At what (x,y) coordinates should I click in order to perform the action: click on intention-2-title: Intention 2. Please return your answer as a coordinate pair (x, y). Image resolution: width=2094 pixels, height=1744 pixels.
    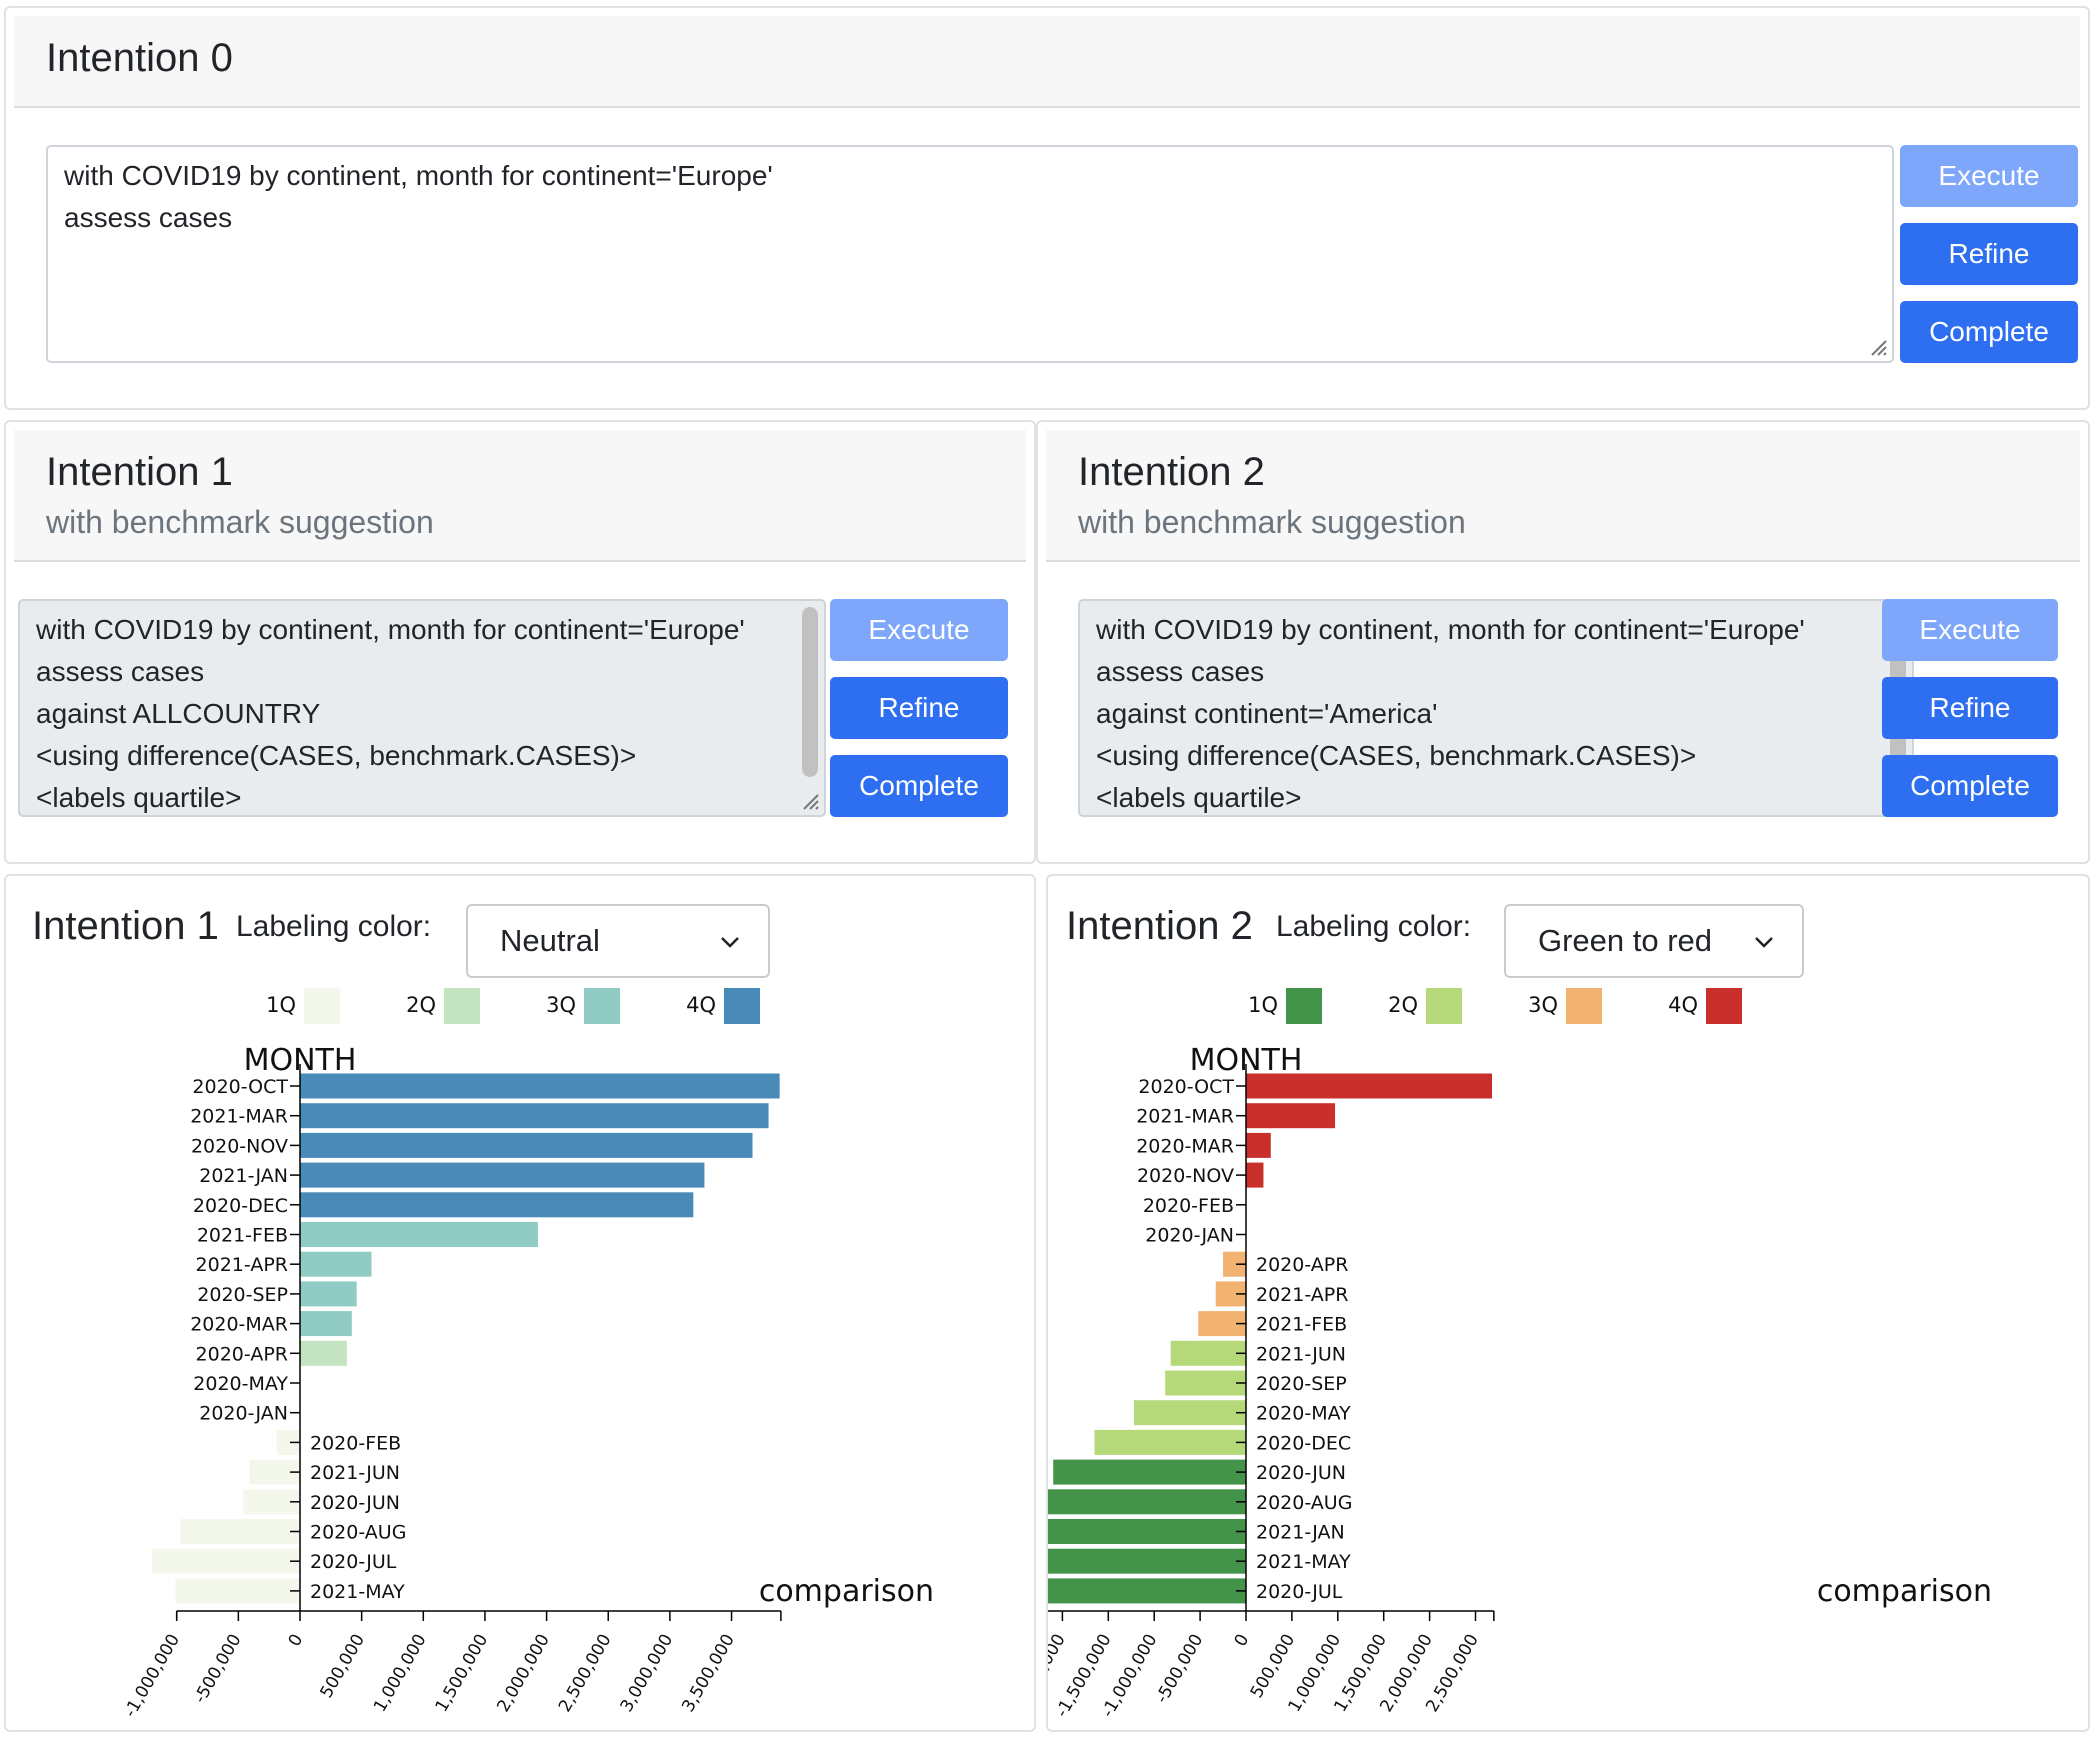
    Looking at the image, I should click on (1171, 472).